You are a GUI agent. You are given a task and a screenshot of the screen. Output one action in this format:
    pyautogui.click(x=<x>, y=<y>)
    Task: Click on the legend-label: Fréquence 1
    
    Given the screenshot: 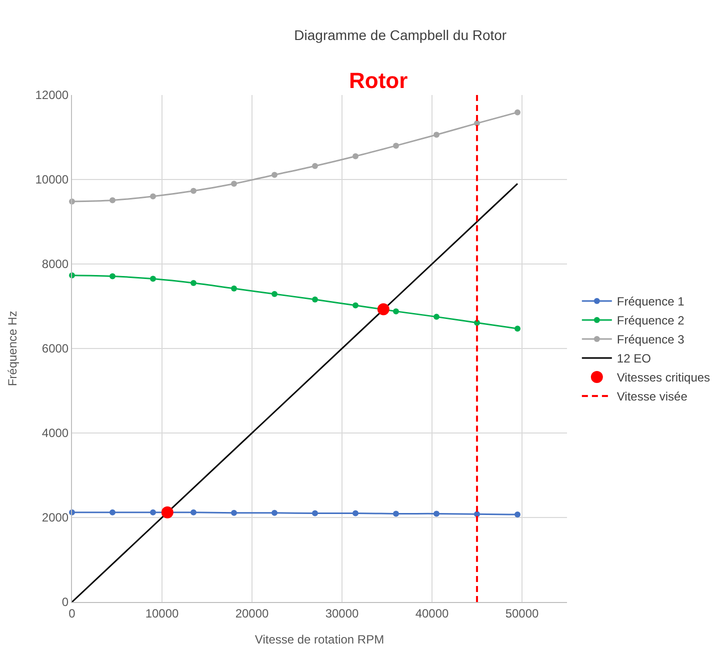 What is the action you would take?
    pyautogui.click(x=650, y=301)
    